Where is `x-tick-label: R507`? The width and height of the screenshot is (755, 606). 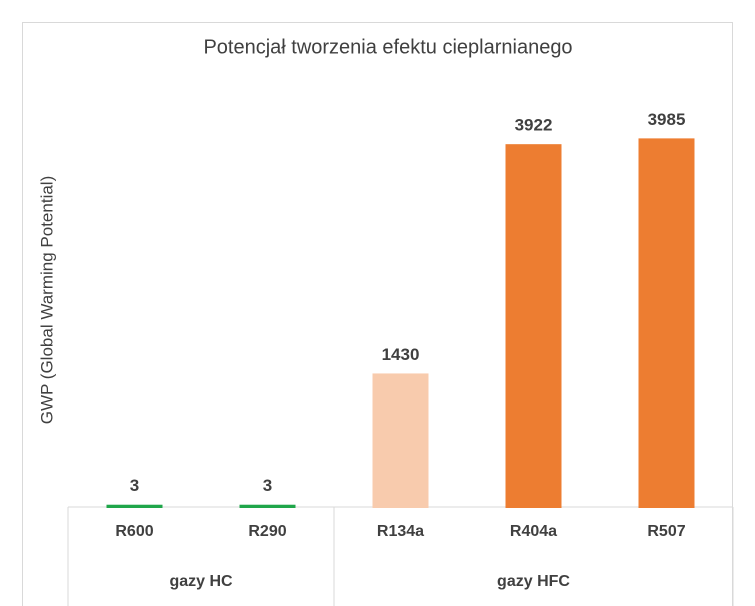
x-tick-label: R507 is located at coordinates (666, 531).